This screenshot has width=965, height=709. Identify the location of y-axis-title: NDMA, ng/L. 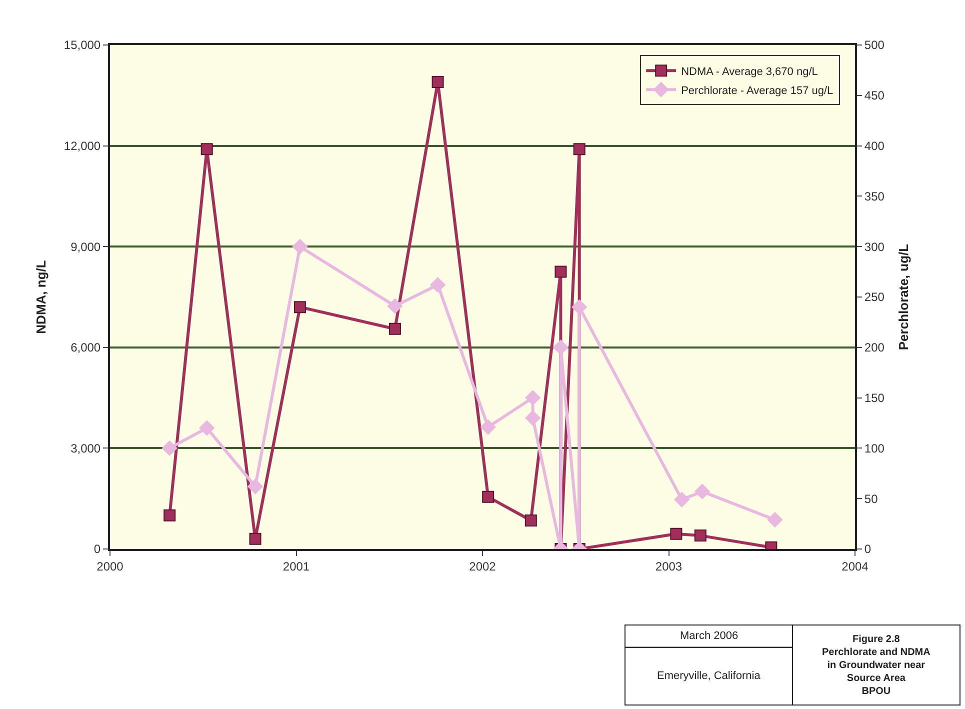
(40, 297).